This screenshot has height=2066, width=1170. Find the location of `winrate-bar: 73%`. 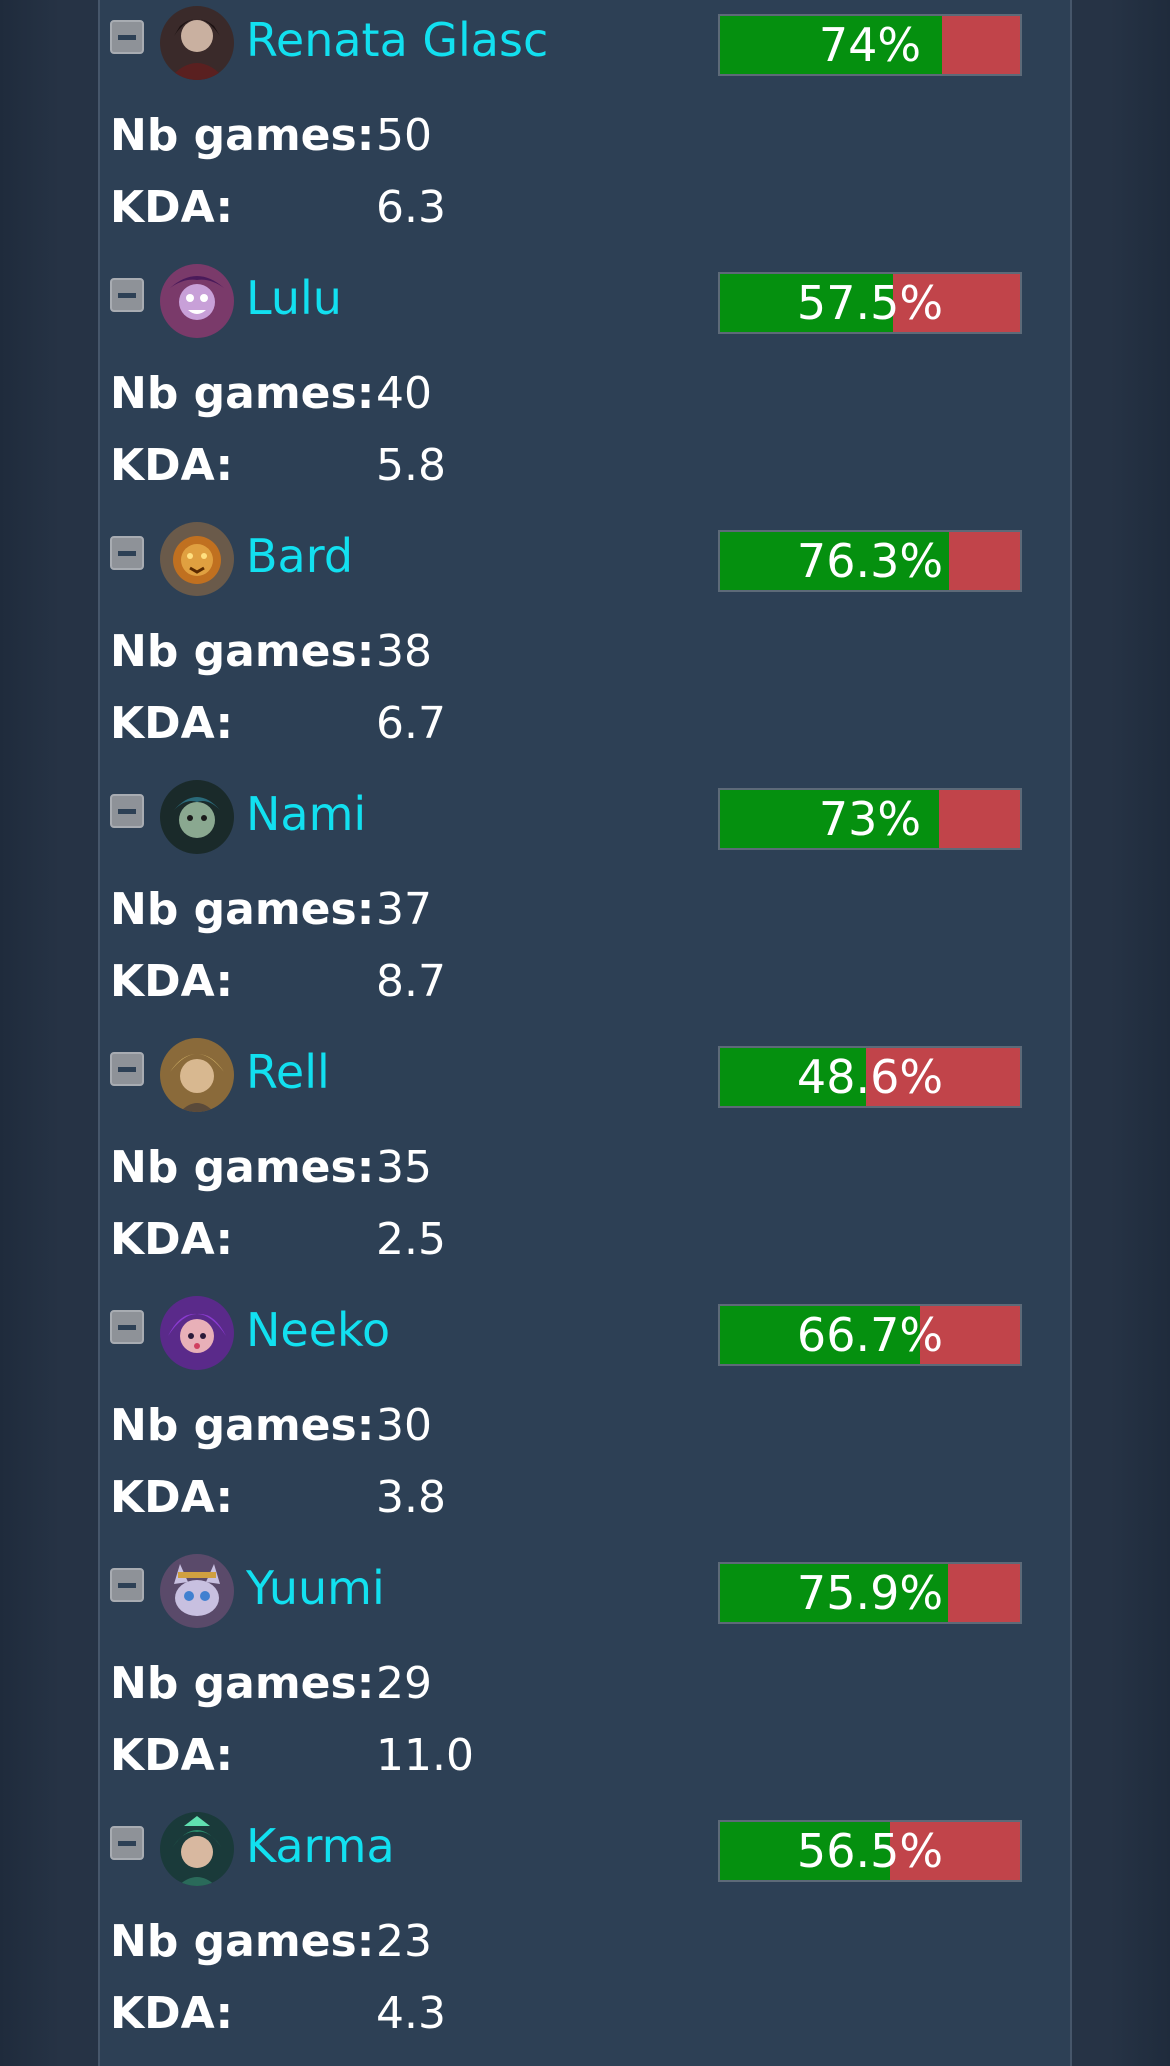

winrate-bar: 73% is located at coordinates (870, 819).